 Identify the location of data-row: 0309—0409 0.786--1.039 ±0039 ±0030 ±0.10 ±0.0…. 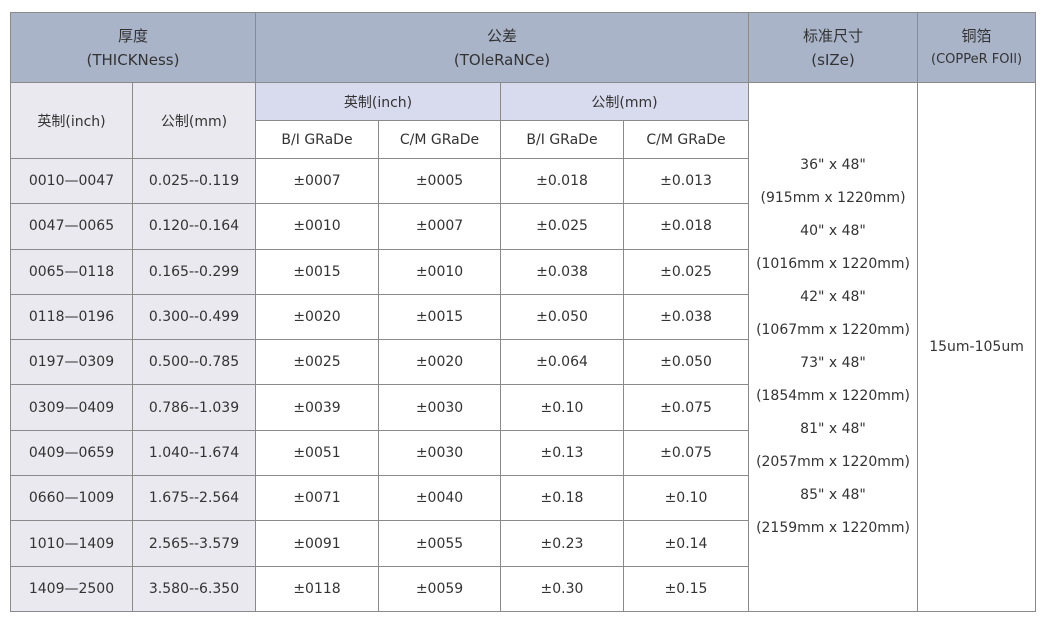
(523, 407).